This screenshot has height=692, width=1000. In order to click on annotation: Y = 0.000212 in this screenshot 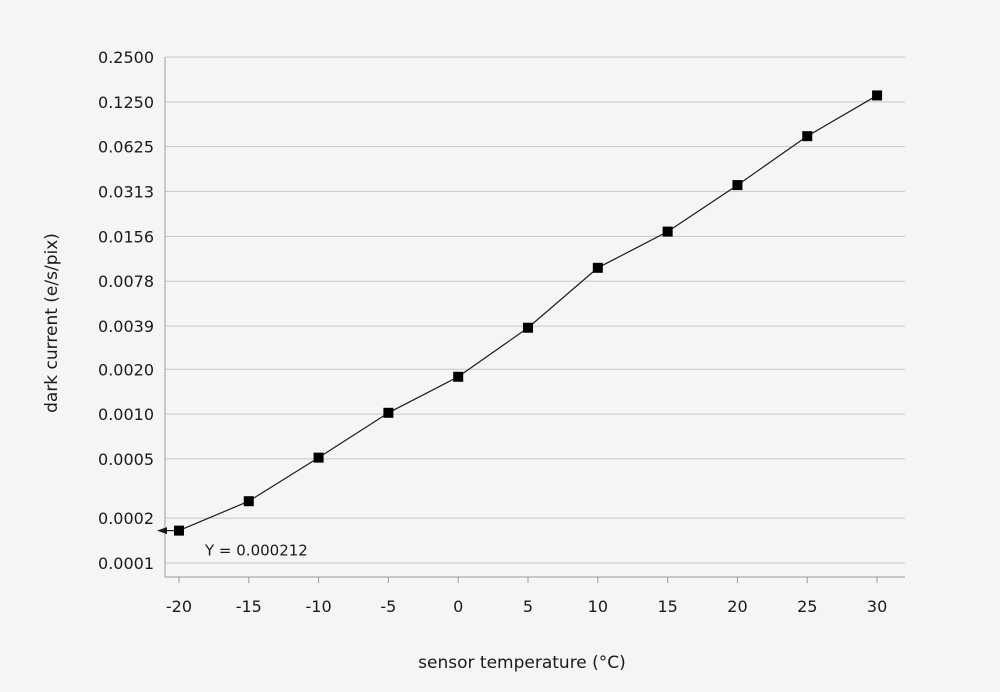, I will do `click(232, 543)`.